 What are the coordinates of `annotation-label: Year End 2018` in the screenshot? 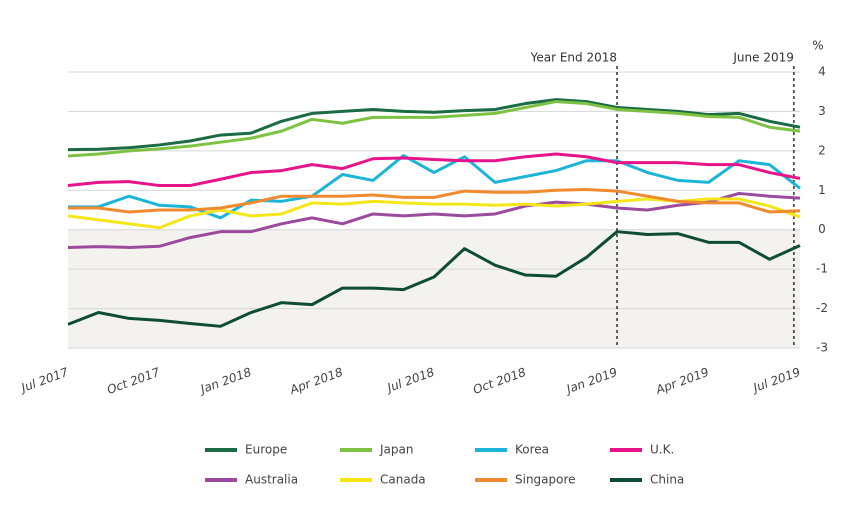 It's located at (573, 58).